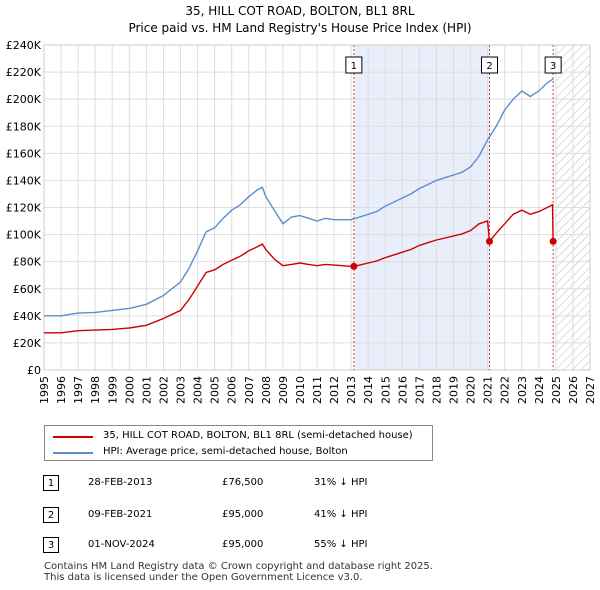 The image size is (600, 590). What do you see at coordinates (24, 126) in the screenshot?
I see `y-tick-label: £180K` at bounding box center [24, 126].